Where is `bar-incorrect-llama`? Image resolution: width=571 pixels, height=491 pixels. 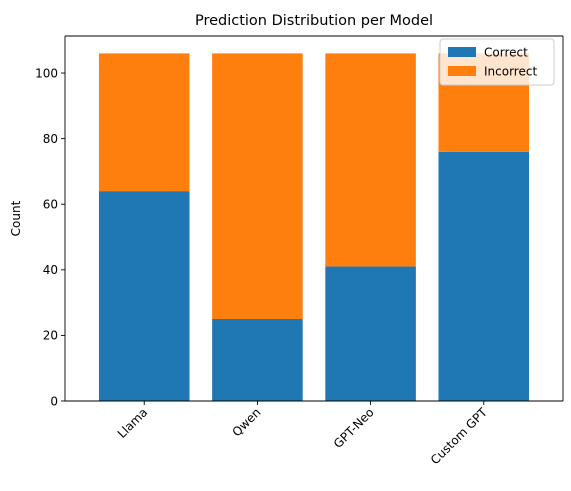 bar-incorrect-llama is located at coordinates (144, 122).